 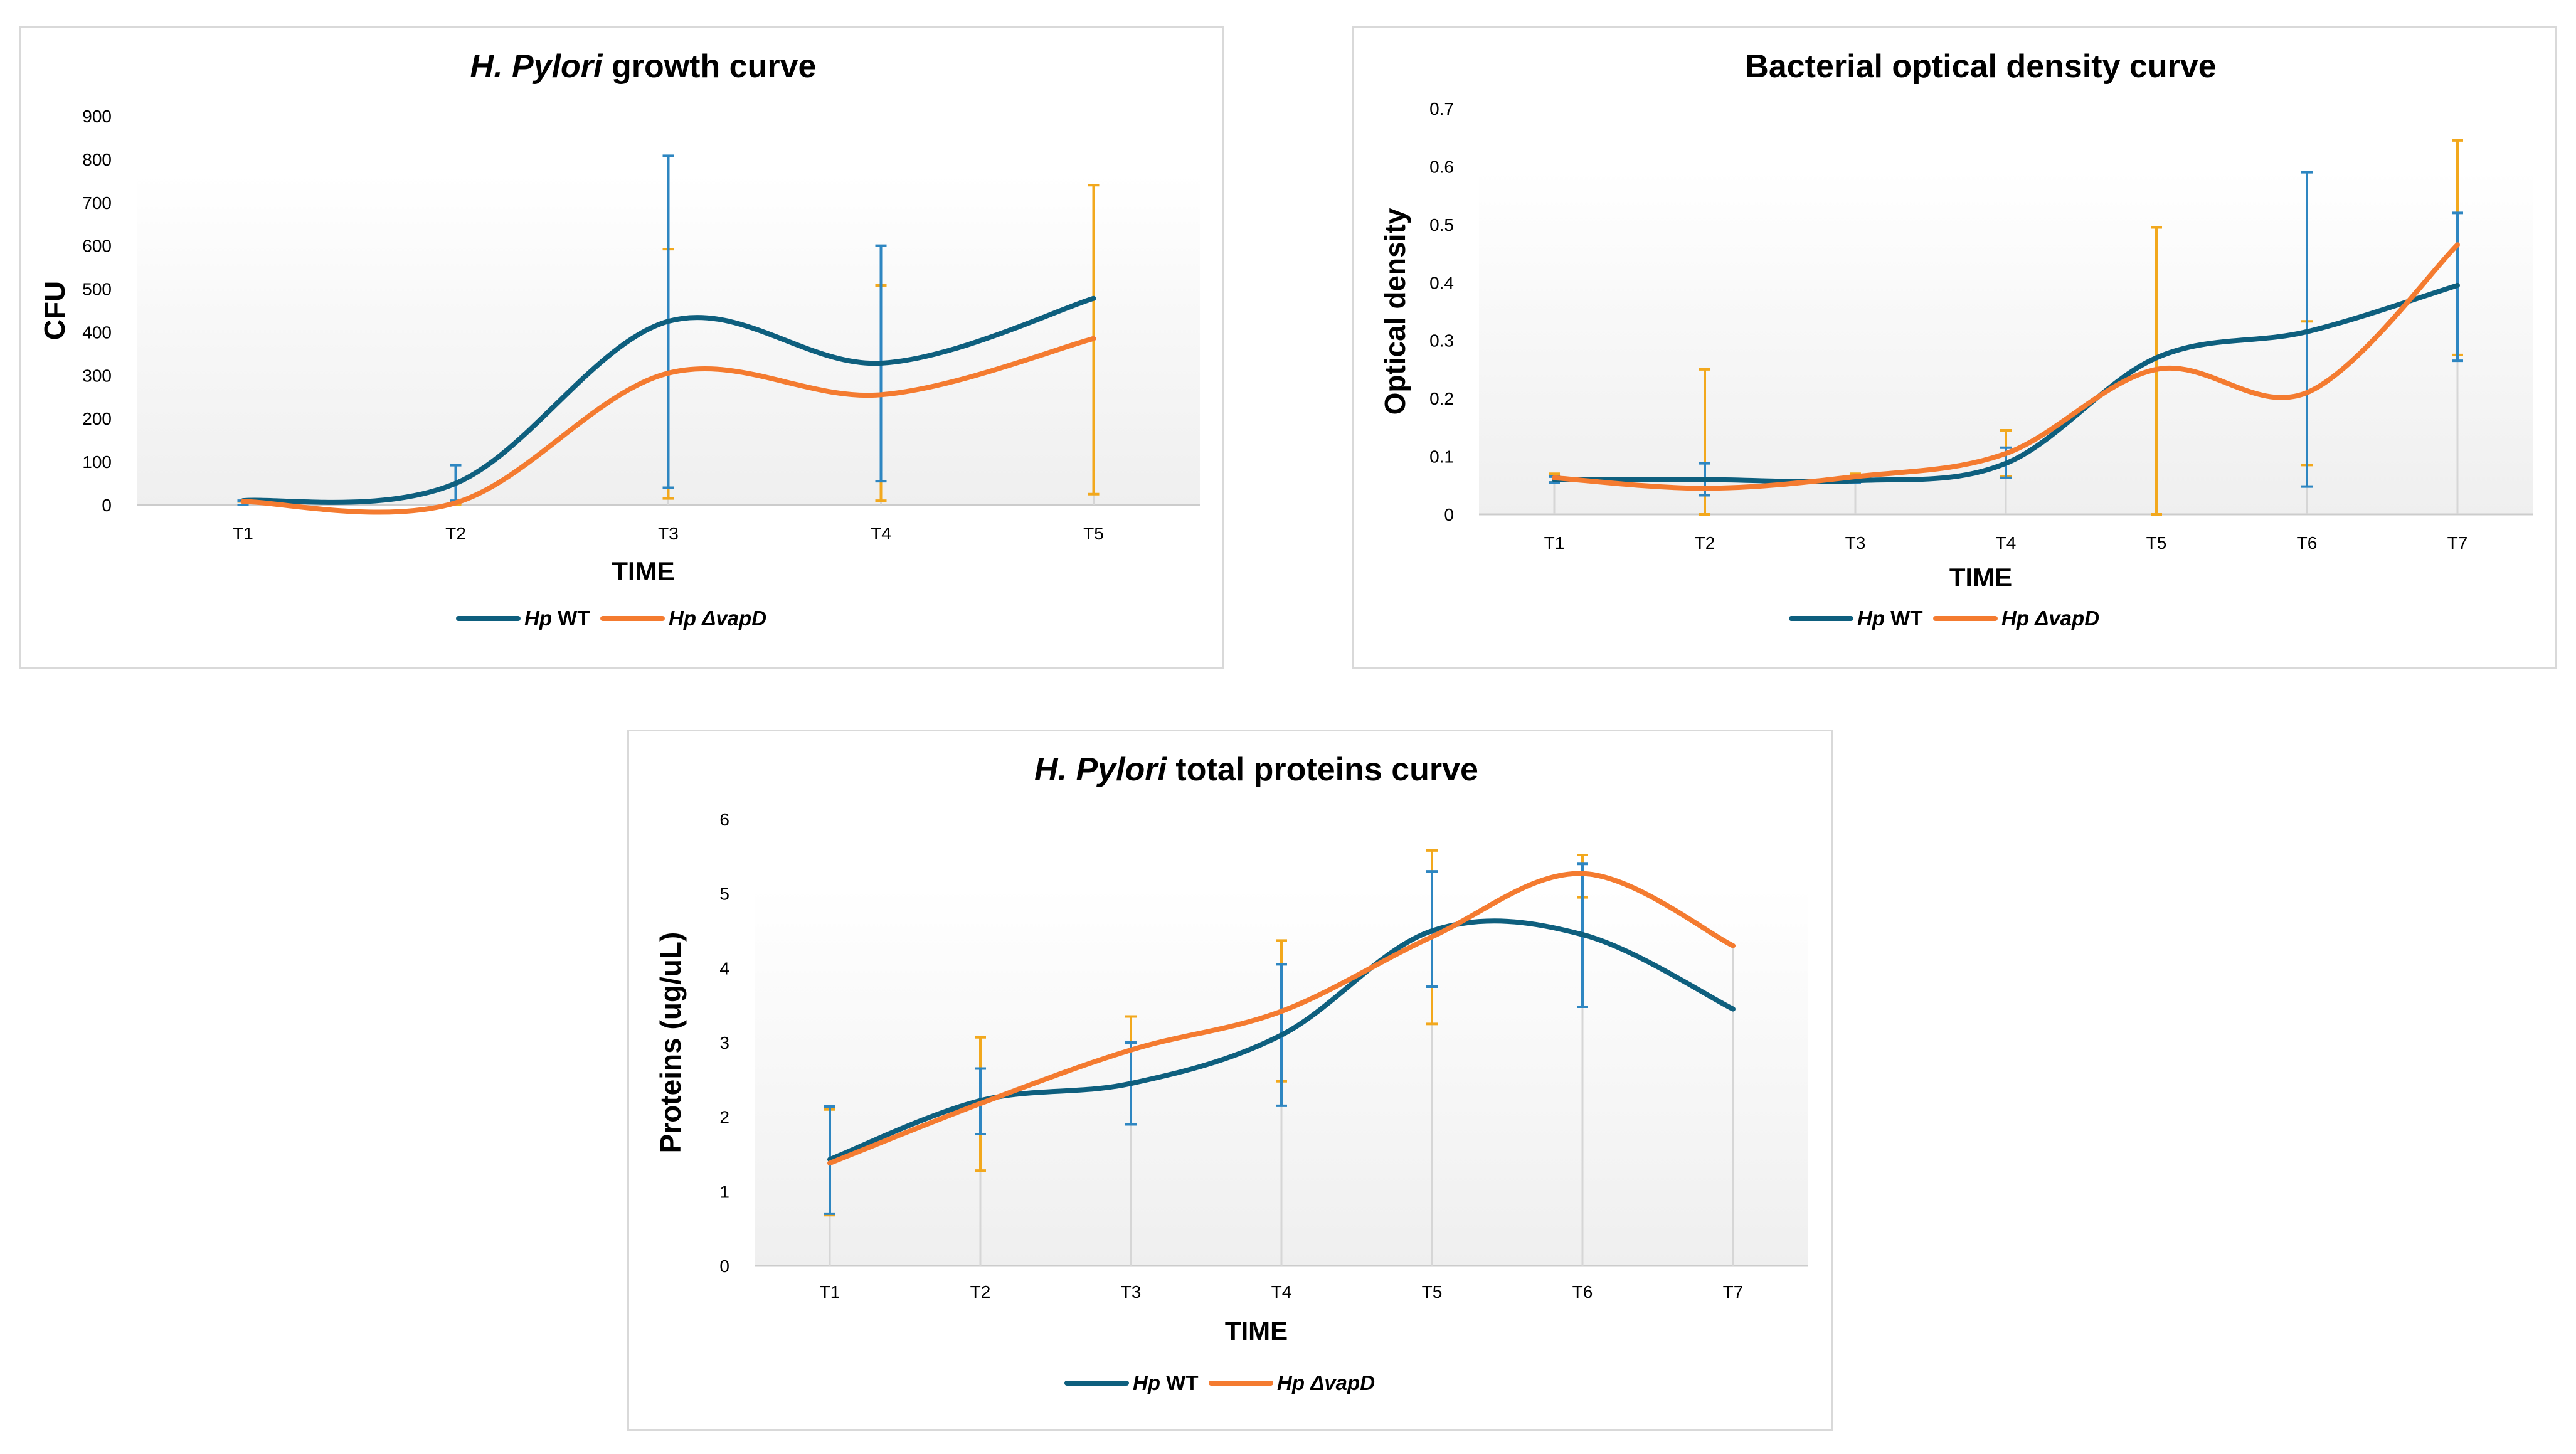 I want to click on chart-title: H. Pylori total proteins curve, so click(x=1256, y=769).